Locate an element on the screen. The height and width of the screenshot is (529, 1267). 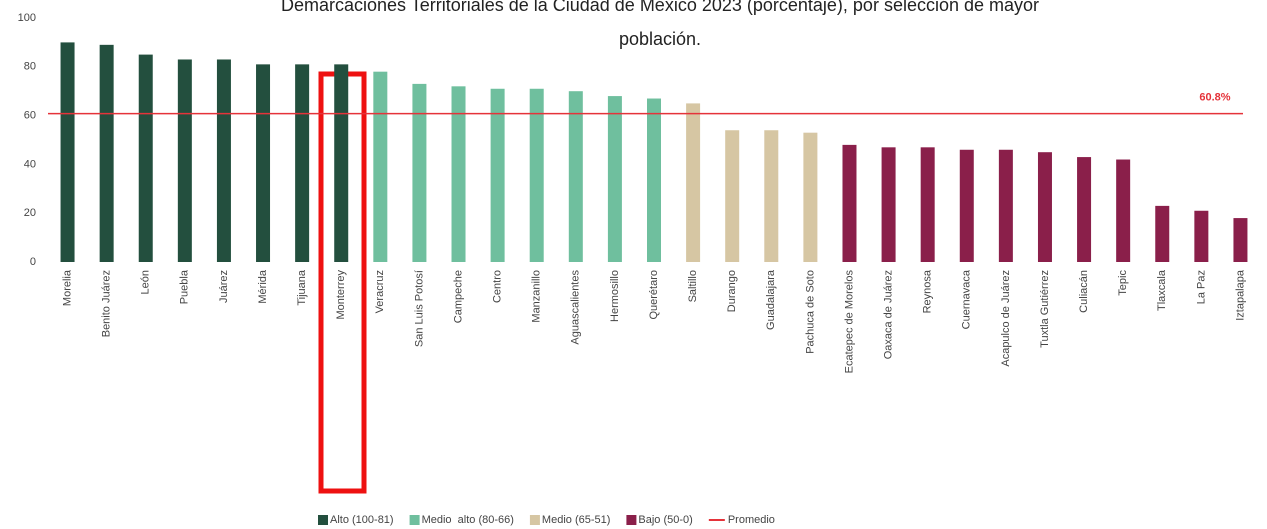
chart-title: población. is located at coordinates (660, 39).